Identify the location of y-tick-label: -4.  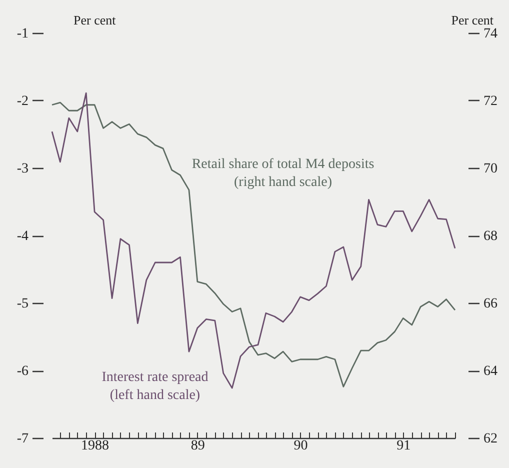
(22, 236).